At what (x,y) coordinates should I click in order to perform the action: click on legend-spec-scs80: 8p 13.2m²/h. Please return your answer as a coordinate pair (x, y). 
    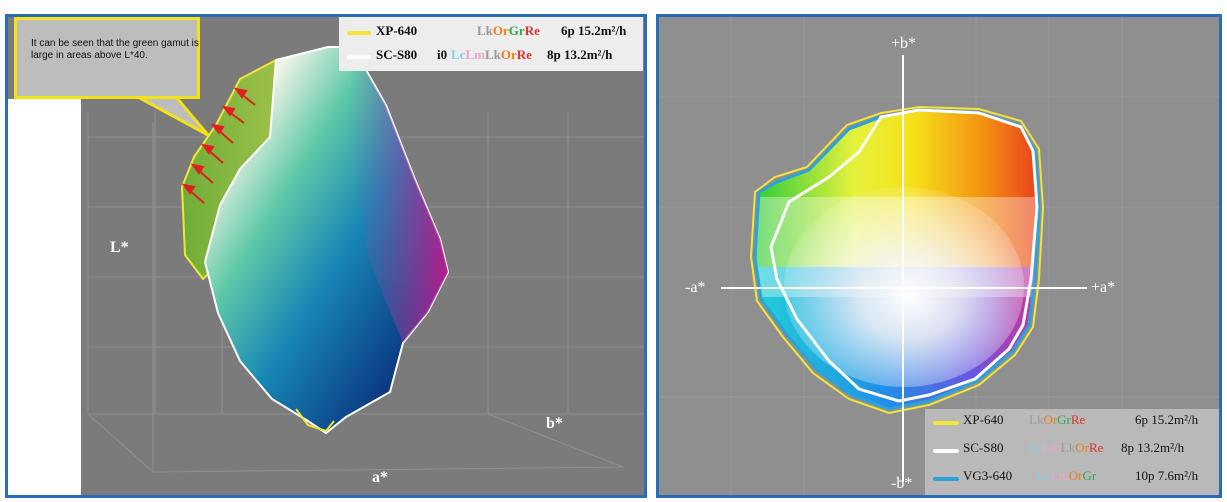
    Looking at the image, I should click on (580, 54).